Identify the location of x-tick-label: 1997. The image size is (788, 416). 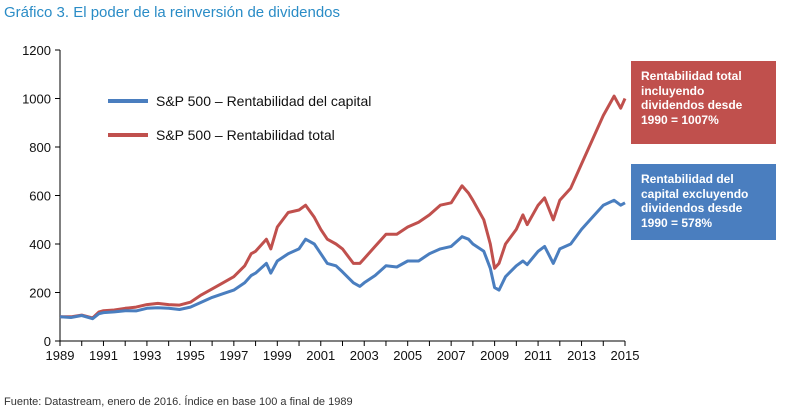
(233, 355).